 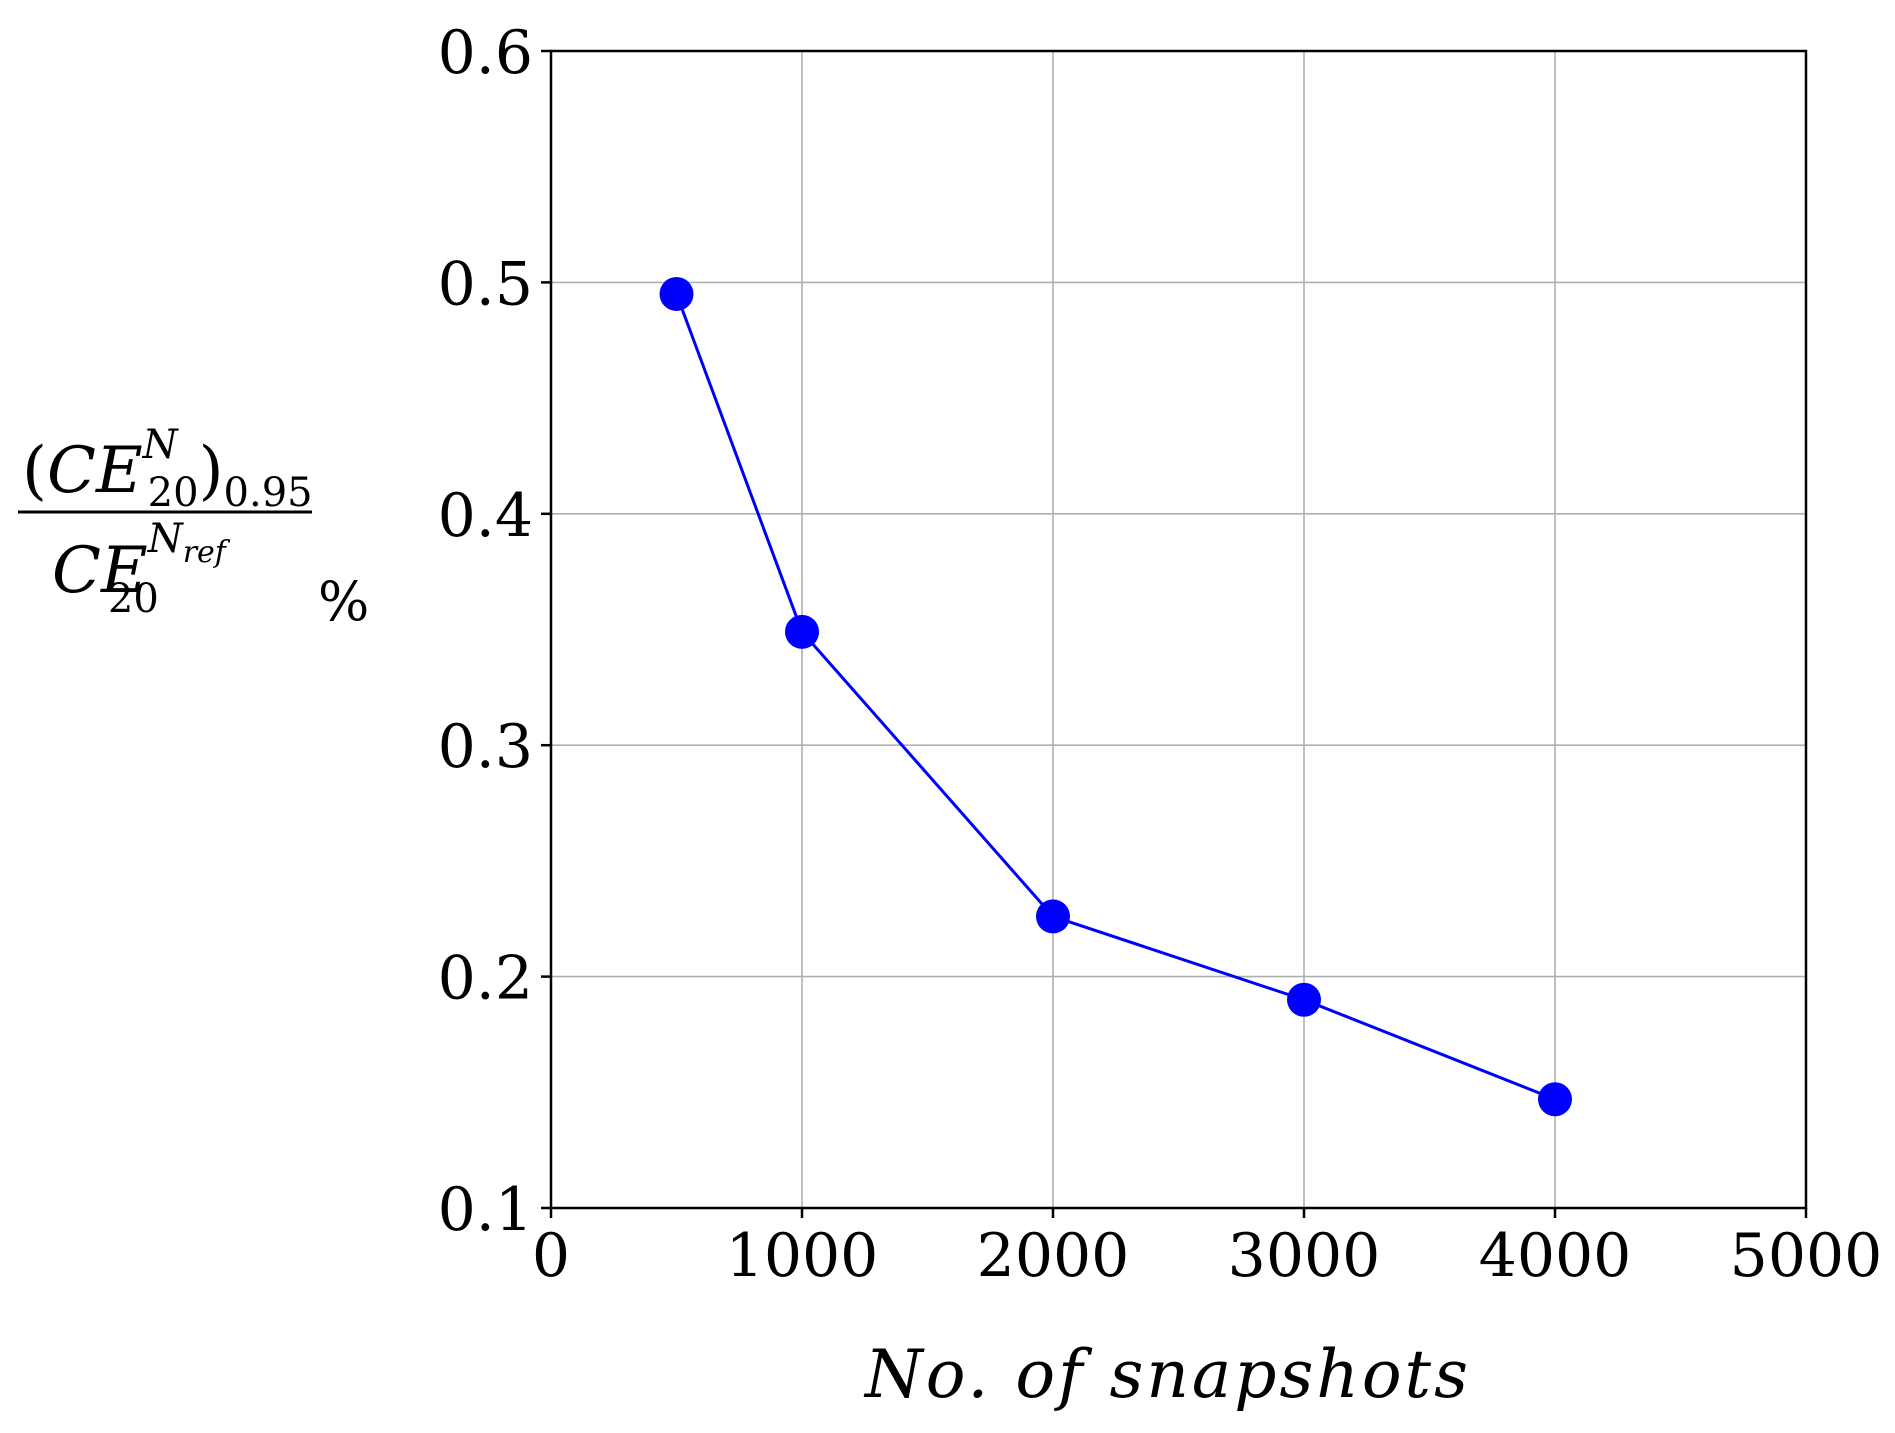 I want to click on y-title-unit: %, so click(x=343, y=601).